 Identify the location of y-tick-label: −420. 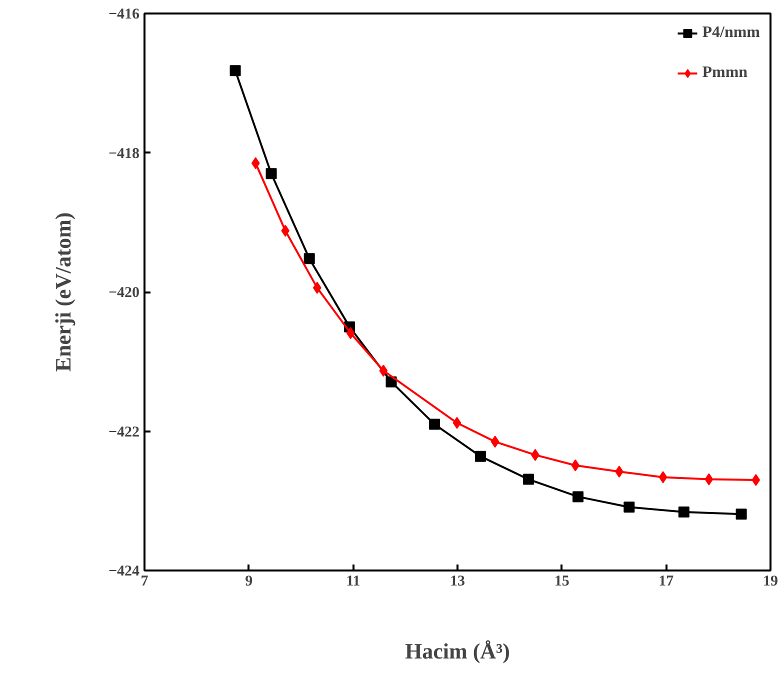
(124, 293).